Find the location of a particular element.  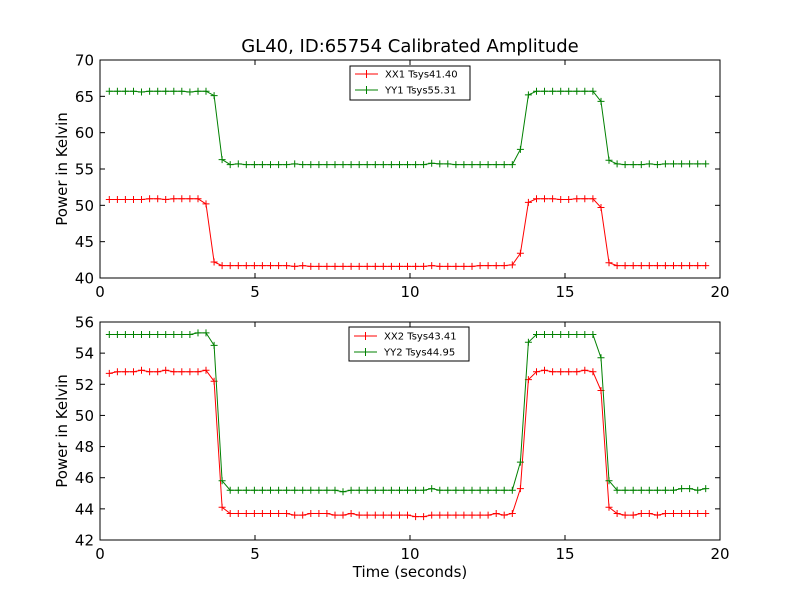

top-legend: XX1 Tsys41.40 YY1 Tsys55.31 is located at coordinates (410, 83).